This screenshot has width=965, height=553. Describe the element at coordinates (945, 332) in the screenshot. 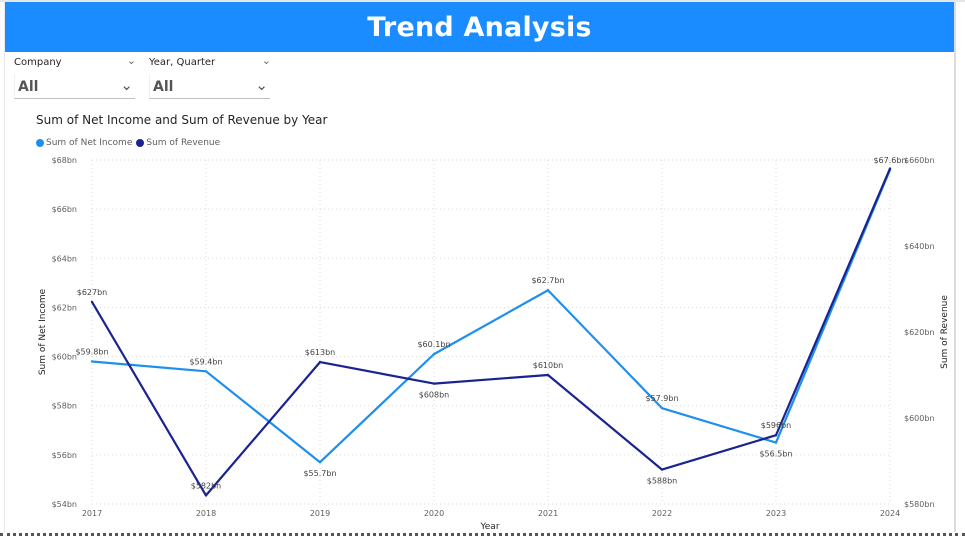

I see `y2-axis-title: Sum of Revenue` at that location.